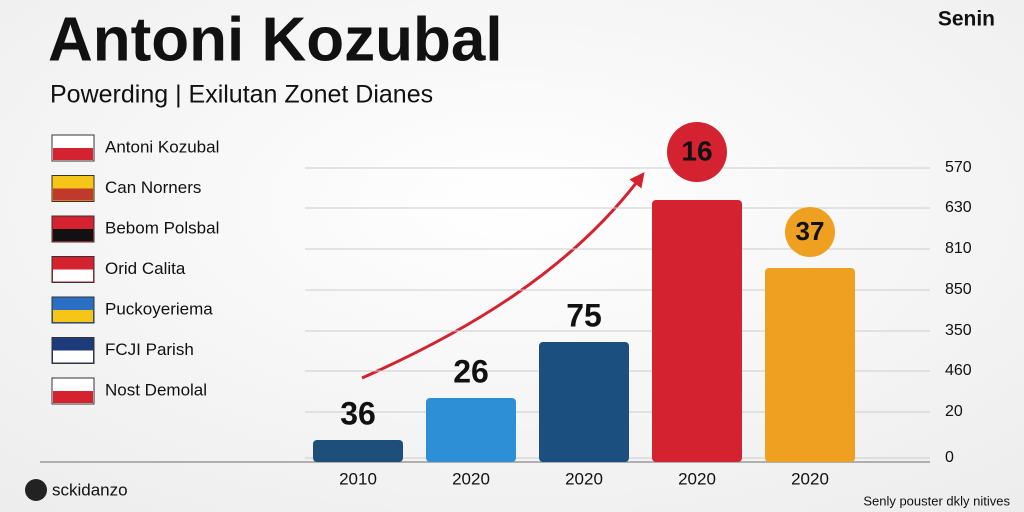 The width and height of the screenshot is (1024, 512). Describe the element at coordinates (358, 478) in the screenshot. I see `bar-year: 2010` at that location.